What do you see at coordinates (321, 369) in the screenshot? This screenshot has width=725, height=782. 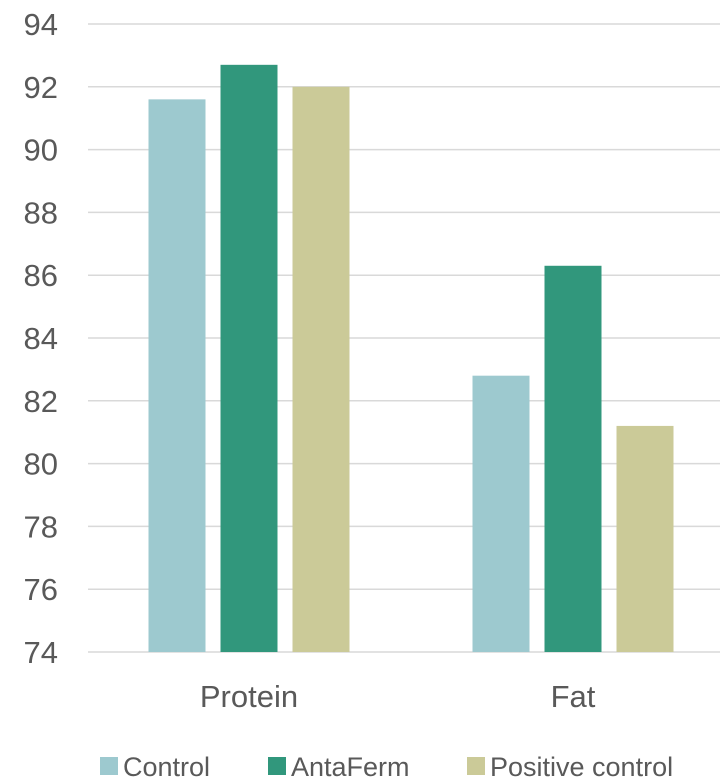 I see `bar-protein-positive-control` at bounding box center [321, 369].